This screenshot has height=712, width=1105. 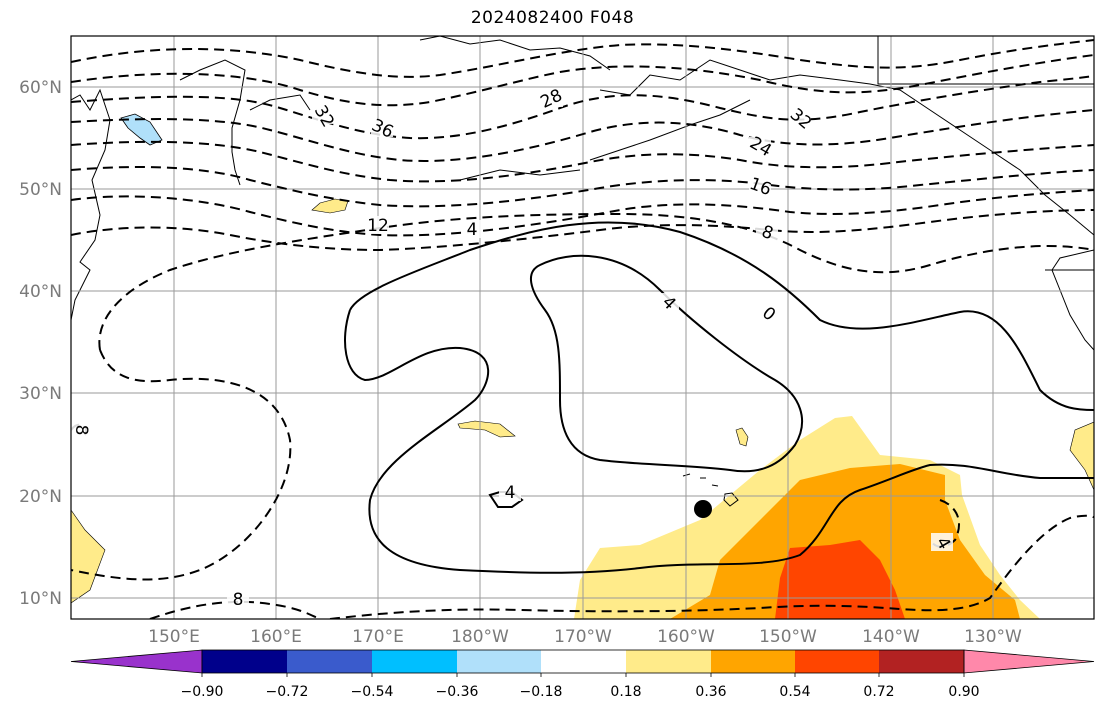 What do you see at coordinates (625, 692) in the screenshot?
I see `colorbar-tick-label: 0.18` at bounding box center [625, 692].